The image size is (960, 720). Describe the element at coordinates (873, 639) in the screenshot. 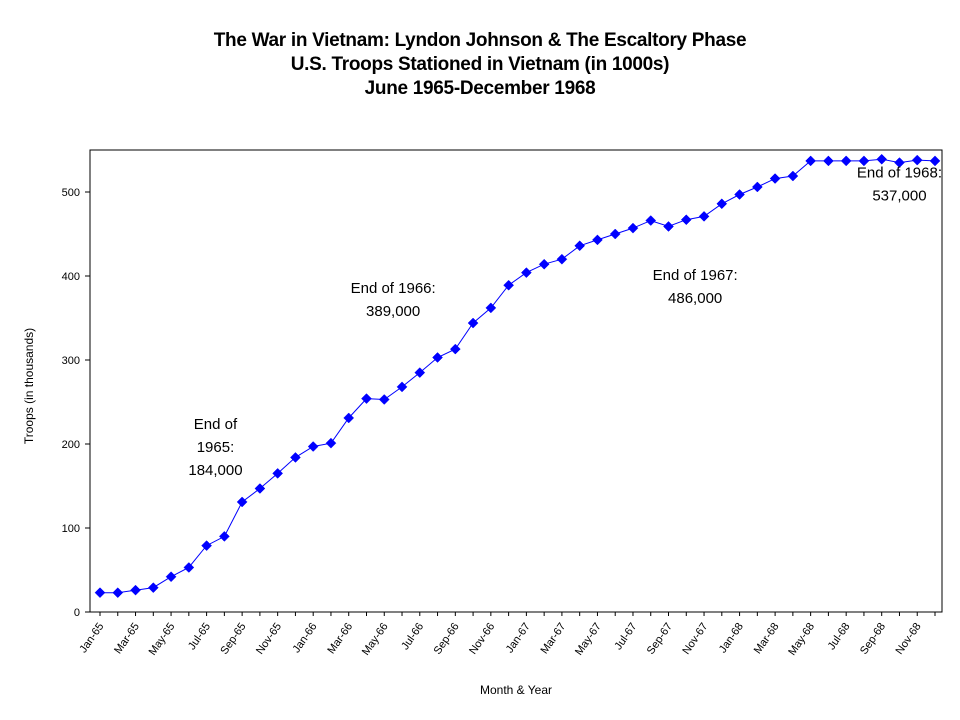

I see `x-tick-label: Sep-68` at that location.